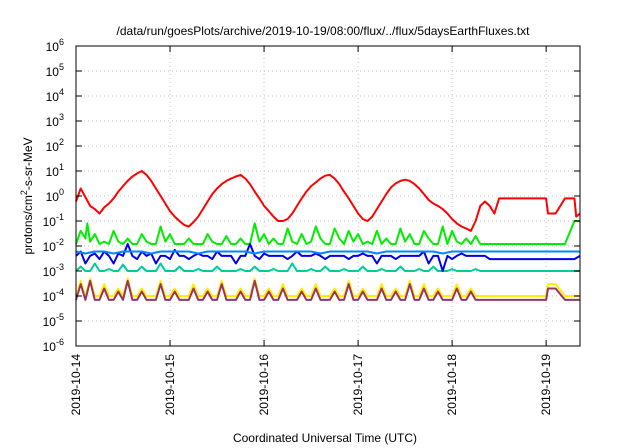  What do you see at coordinates (60, 242) in the screenshot?
I see `y-tick-exponent: -2` at bounding box center [60, 242].